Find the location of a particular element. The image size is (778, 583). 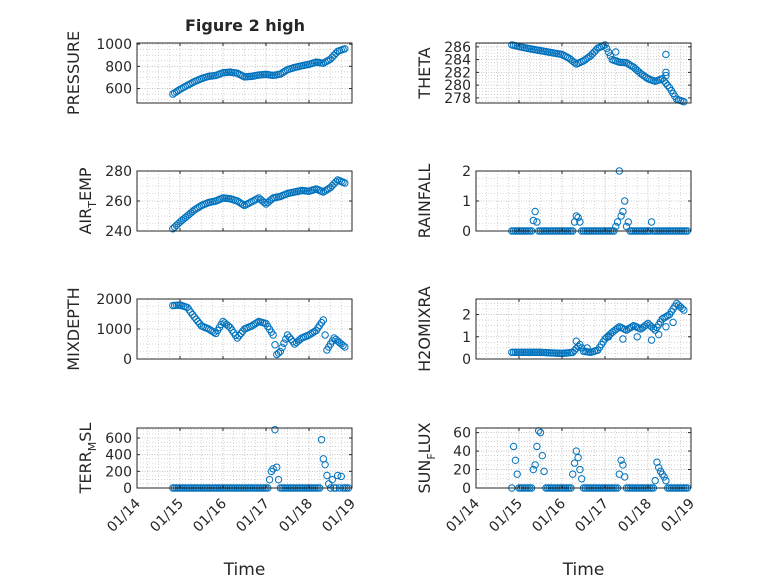

y-tick-label: 20 is located at coordinates (462, 471).